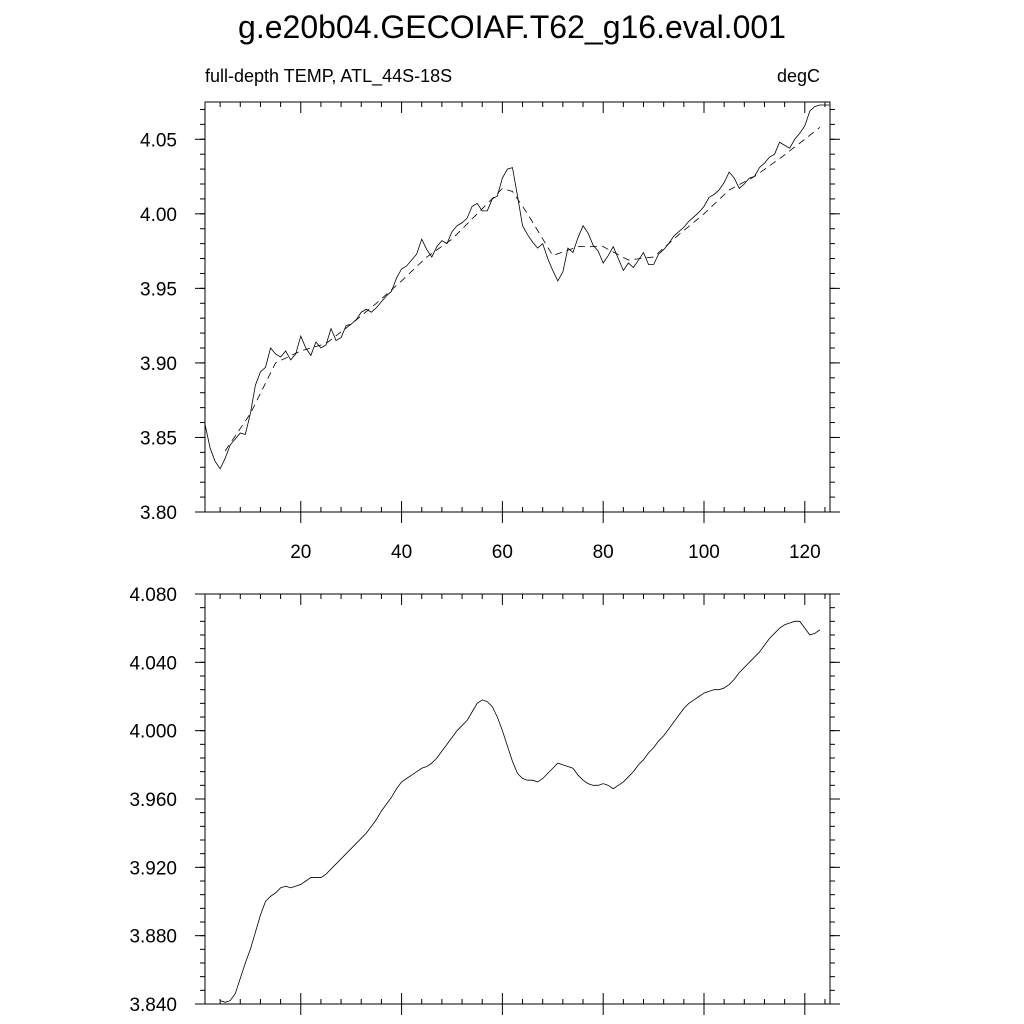  What do you see at coordinates (512, 27) in the screenshot?
I see `chart-title: g.e20b04.GECOIAF.T62_g16.eval.001` at bounding box center [512, 27].